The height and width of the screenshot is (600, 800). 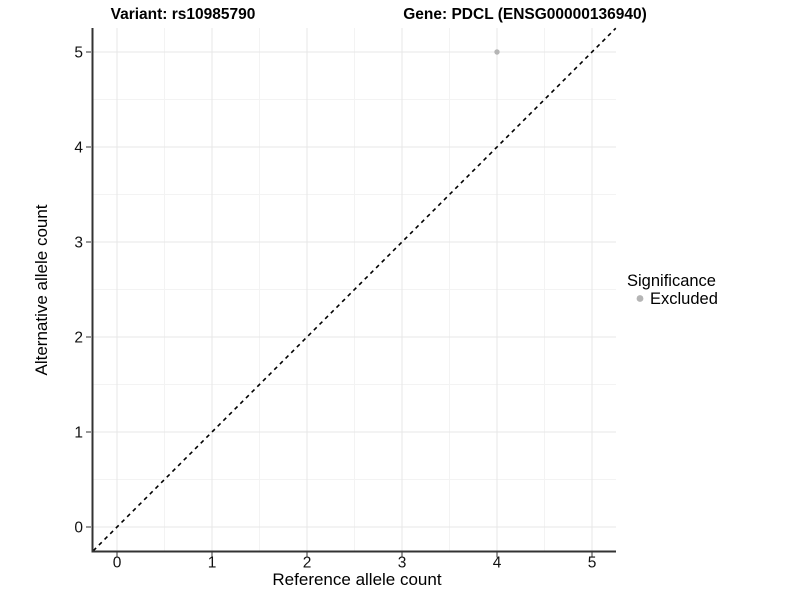 What do you see at coordinates (497, 563) in the screenshot?
I see `x-tick-label: 4` at bounding box center [497, 563].